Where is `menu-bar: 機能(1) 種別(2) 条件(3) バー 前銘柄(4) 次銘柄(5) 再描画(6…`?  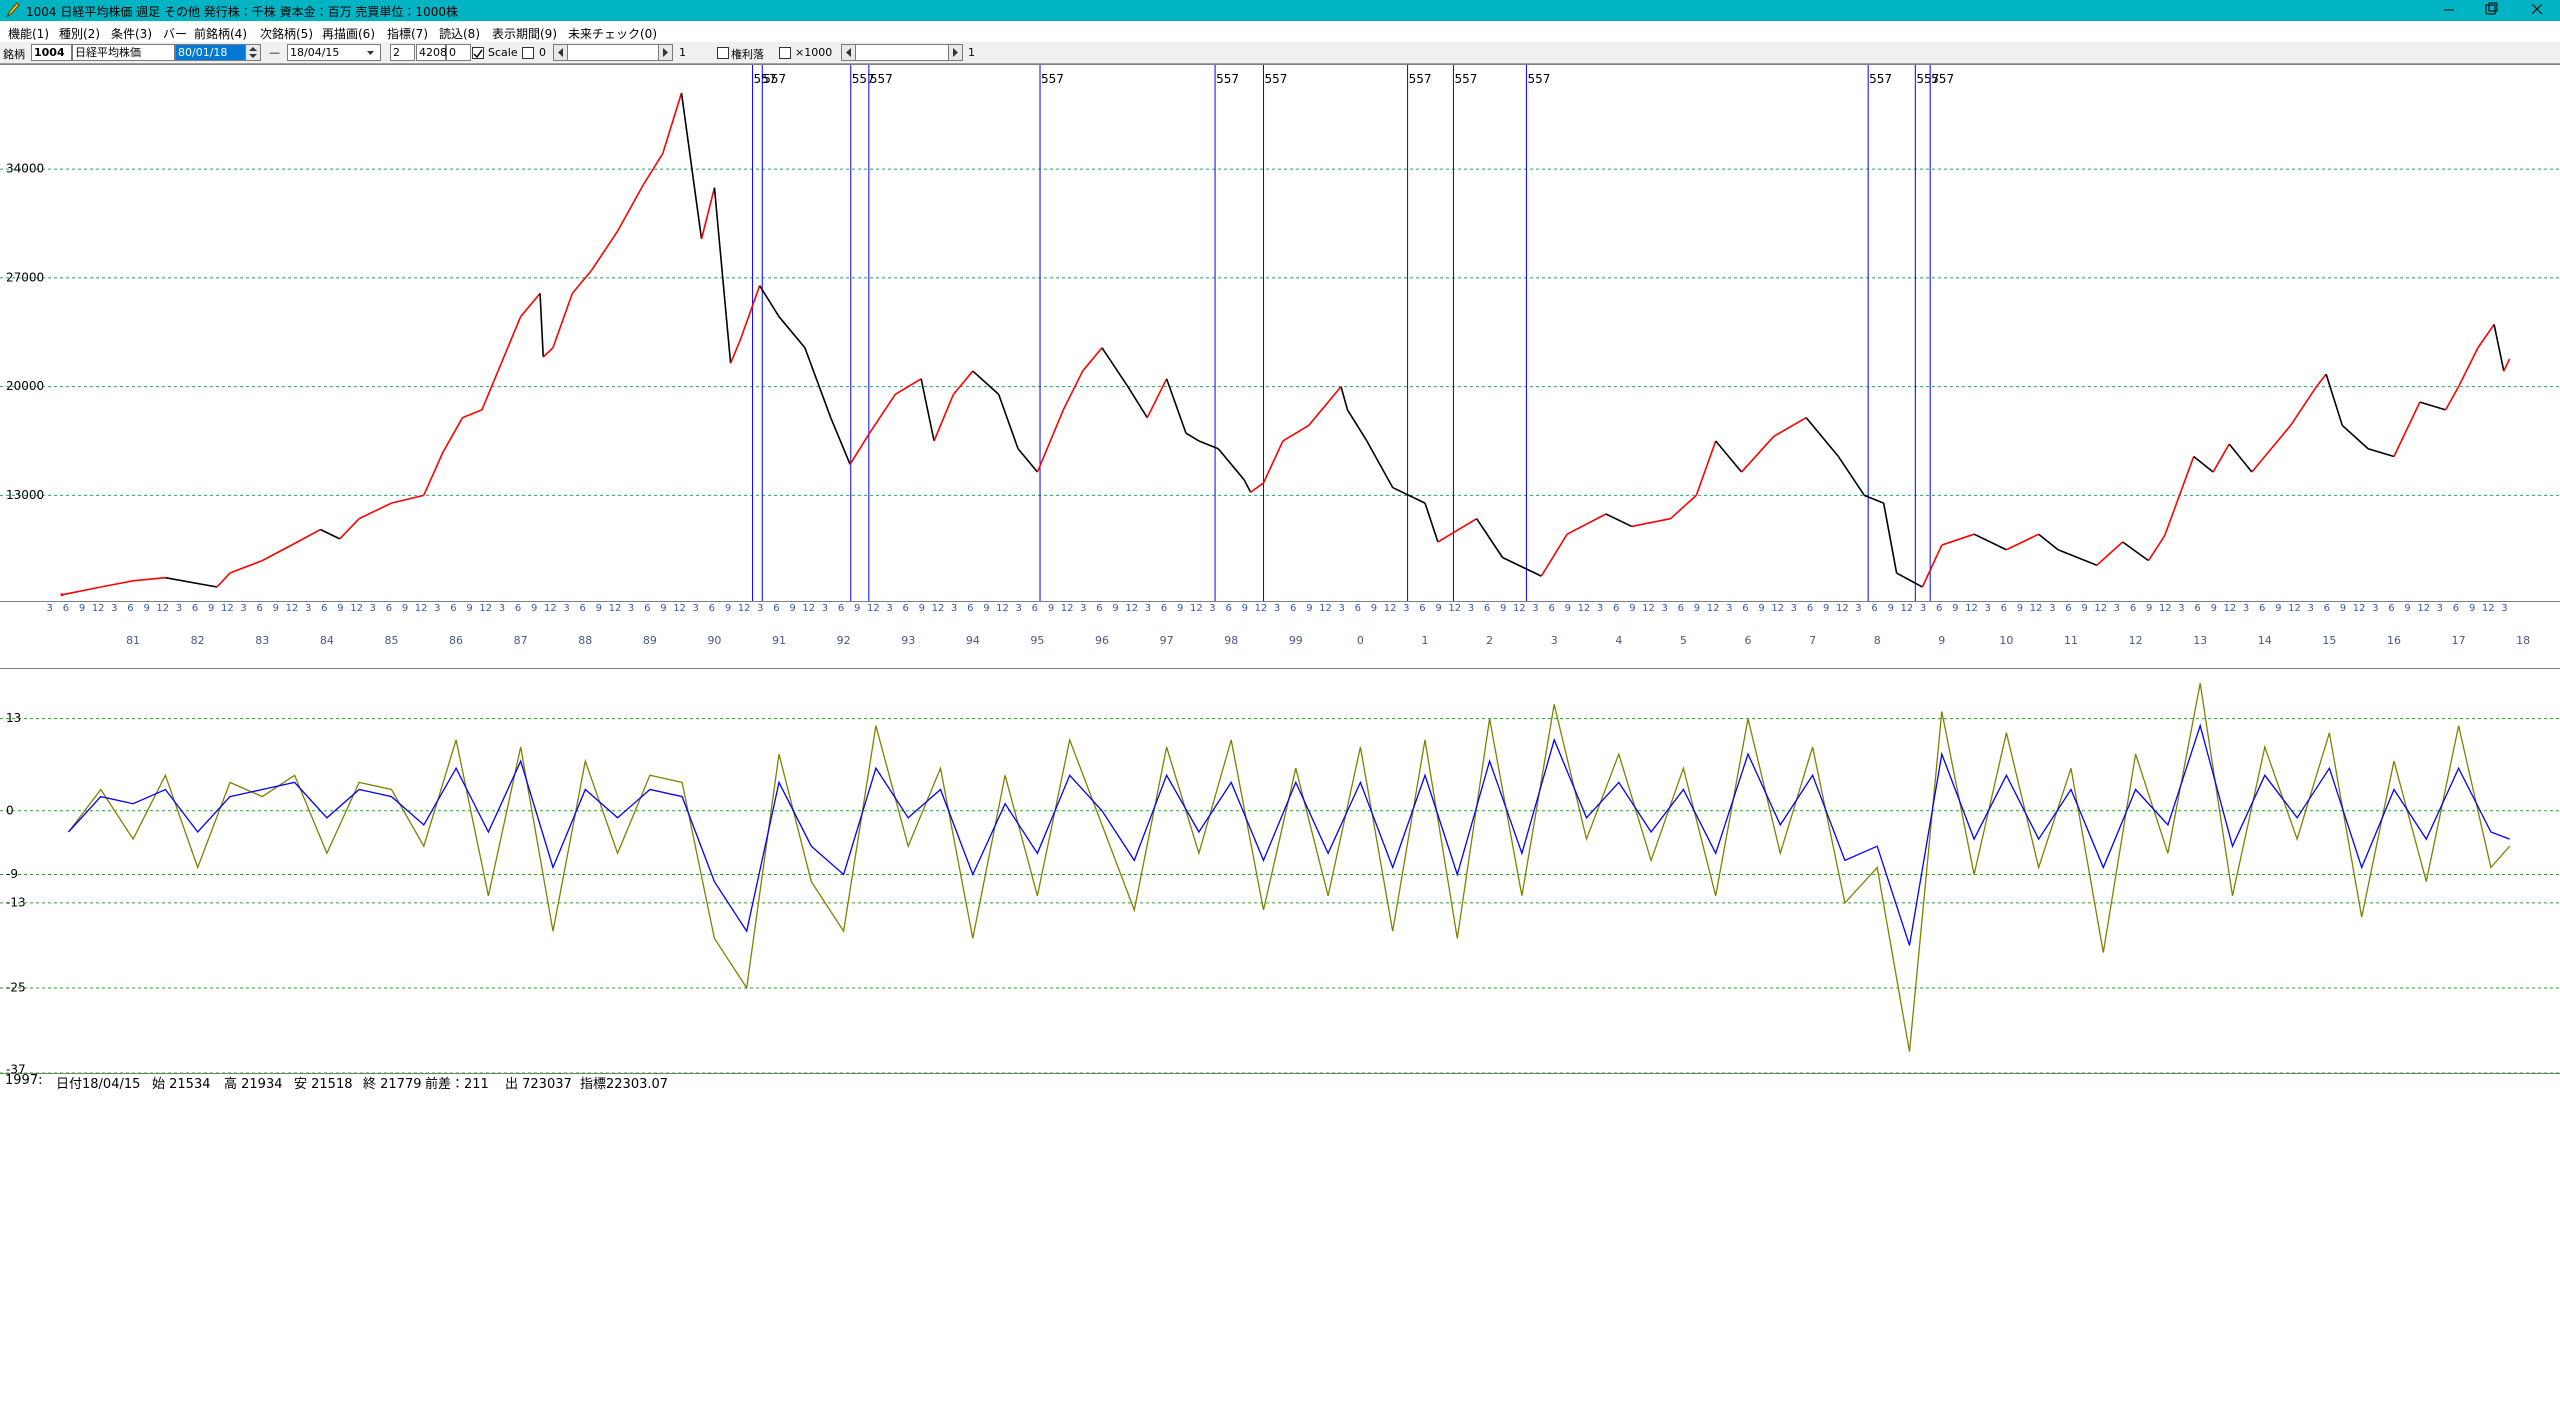 menu-bar: 機能(1) 種別(2) 条件(3) バー 前銘柄(4) 次銘柄(5) 再描画(6… is located at coordinates (1280, 31).